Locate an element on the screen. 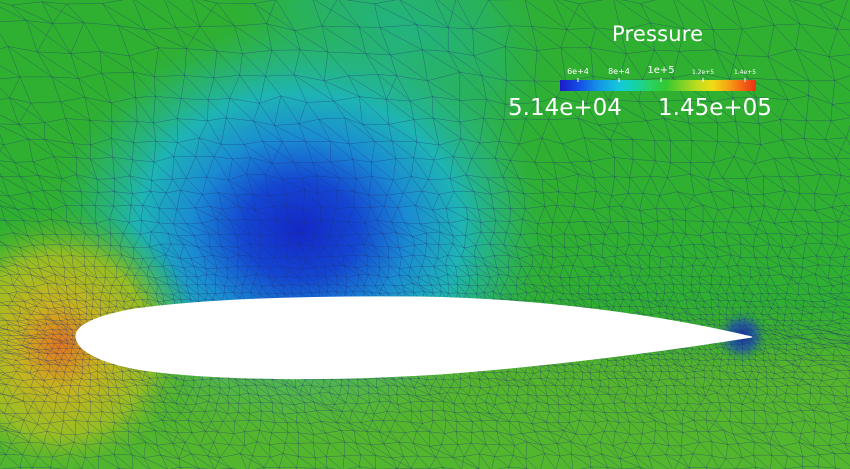  legend-tick-label: 6e+4 is located at coordinates (578, 71).